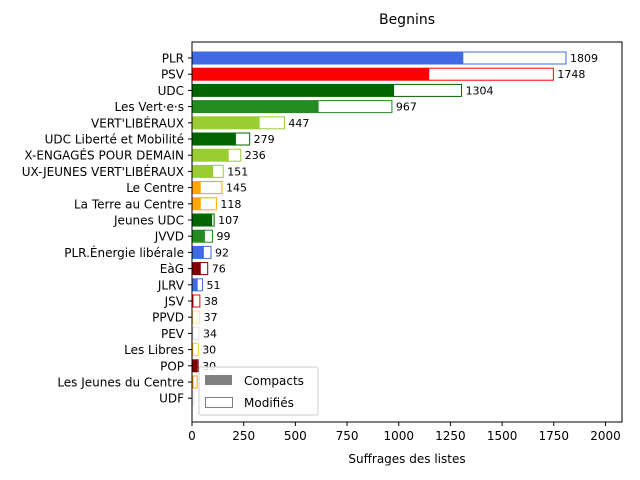 The height and width of the screenshot is (480, 640). I want to click on value-label: 51, so click(214, 285).